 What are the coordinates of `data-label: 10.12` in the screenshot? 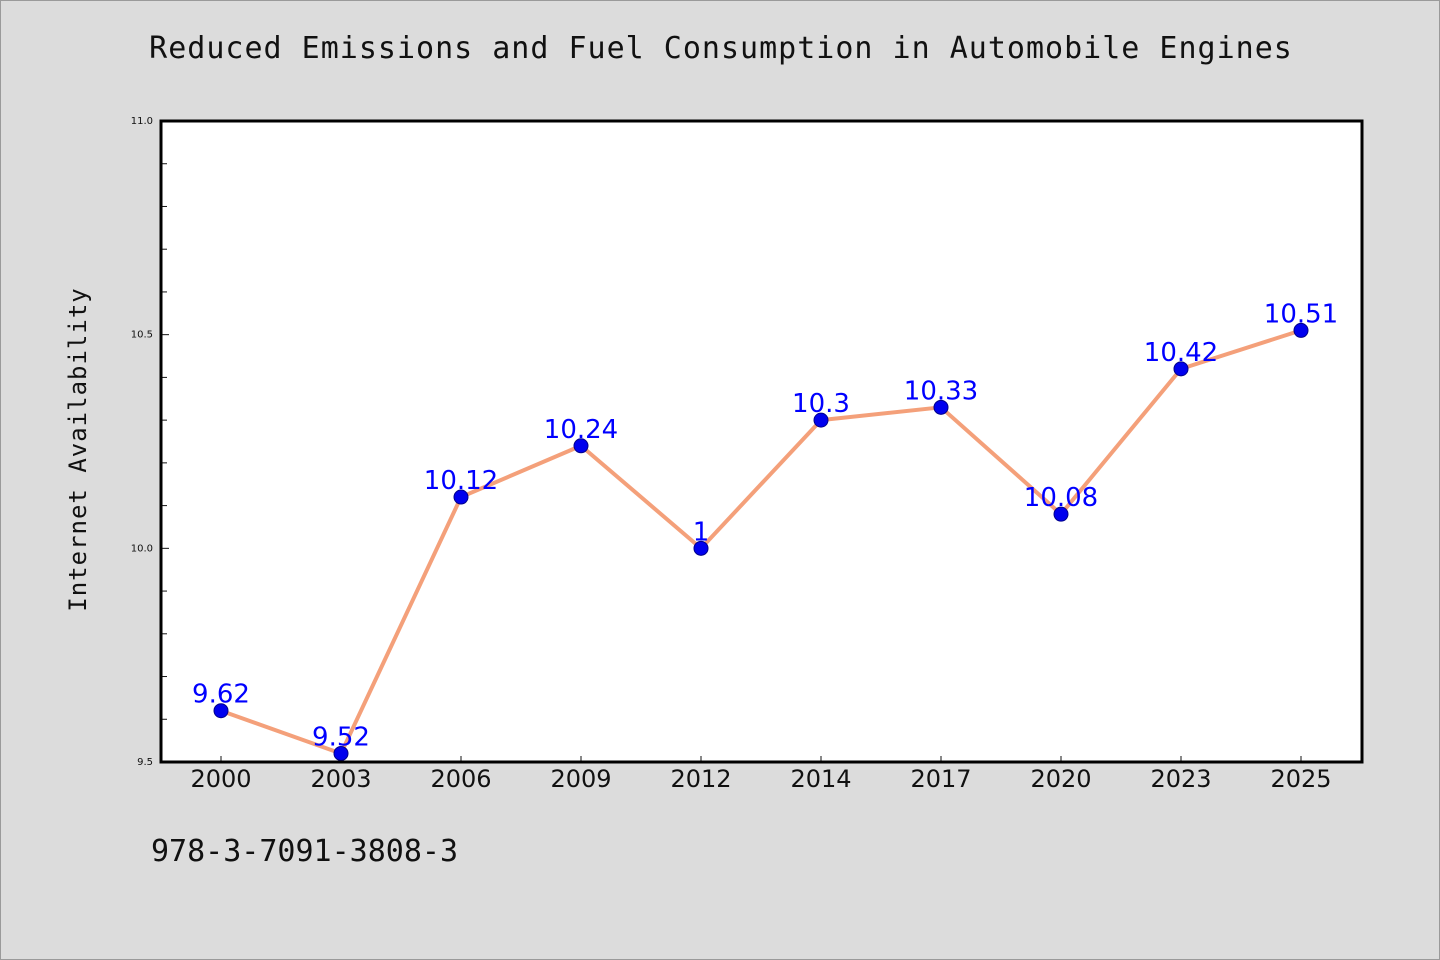 It's located at (461, 481).